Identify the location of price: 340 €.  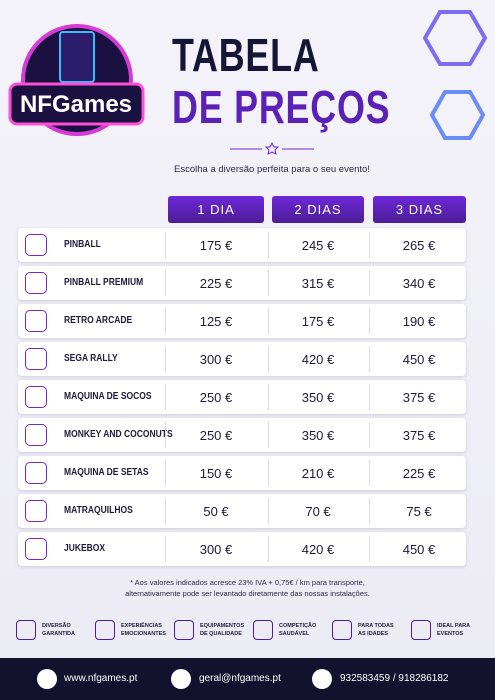
(419, 283).